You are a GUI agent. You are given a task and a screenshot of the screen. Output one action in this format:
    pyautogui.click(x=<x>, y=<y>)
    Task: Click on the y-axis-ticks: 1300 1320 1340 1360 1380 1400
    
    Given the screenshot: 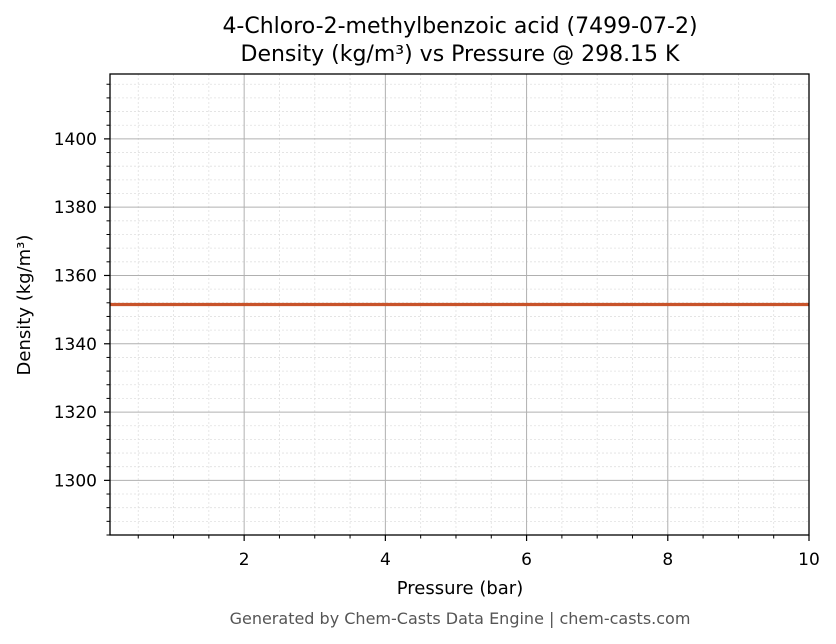 What is the action you would take?
    pyautogui.click(x=82, y=309)
    